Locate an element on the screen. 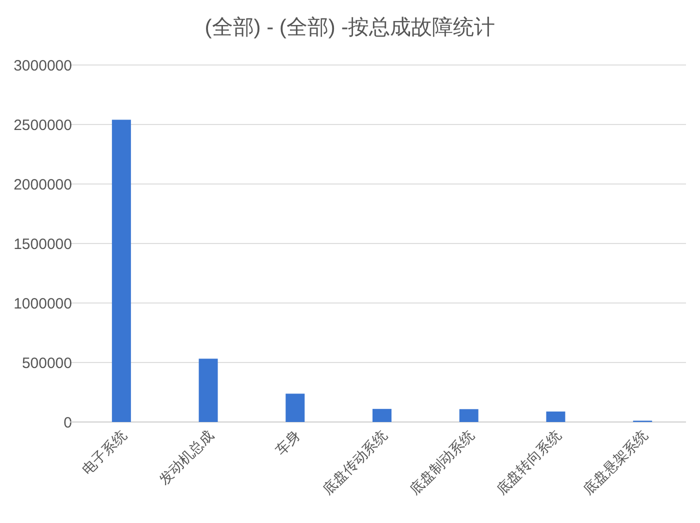 This screenshot has width=700, height=523. x-tick-label: 底盘制动系统 is located at coordinates (441, 462).